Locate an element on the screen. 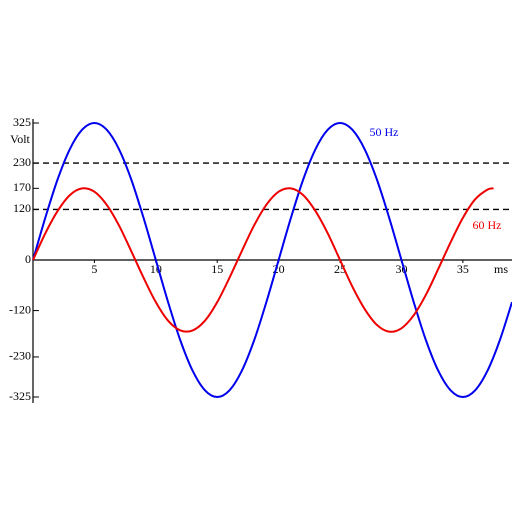 This screenshot has width=512, height=512. y-tick-label: -120 is located at coordinates (20, 309).